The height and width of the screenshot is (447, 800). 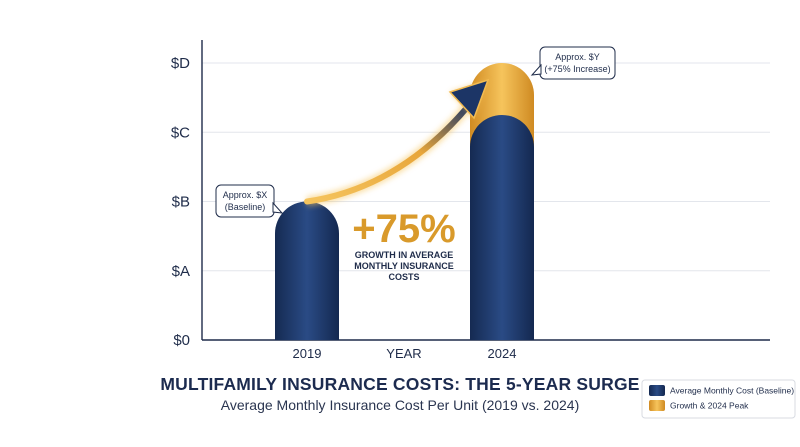 What do you see at coordinates (180, 132) in the screenshot?
I see `y-tick-label: $C` at bounding box center [180, 132].